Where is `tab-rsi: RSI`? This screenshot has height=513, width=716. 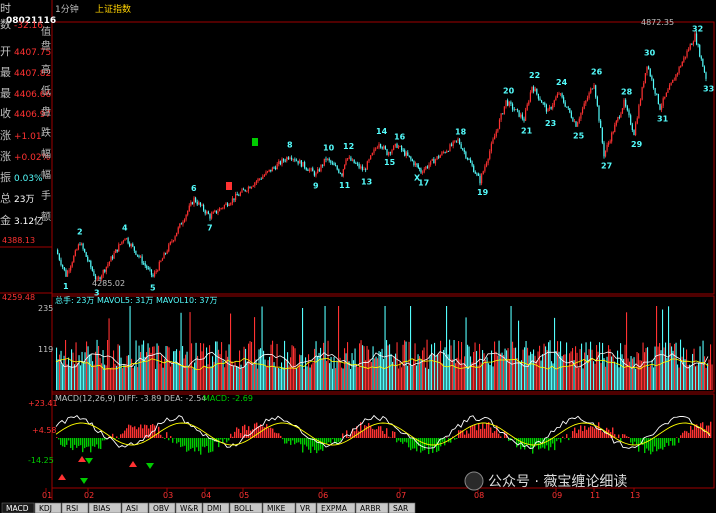
tab-rsi: RSI is located at coordinates (75, 507).